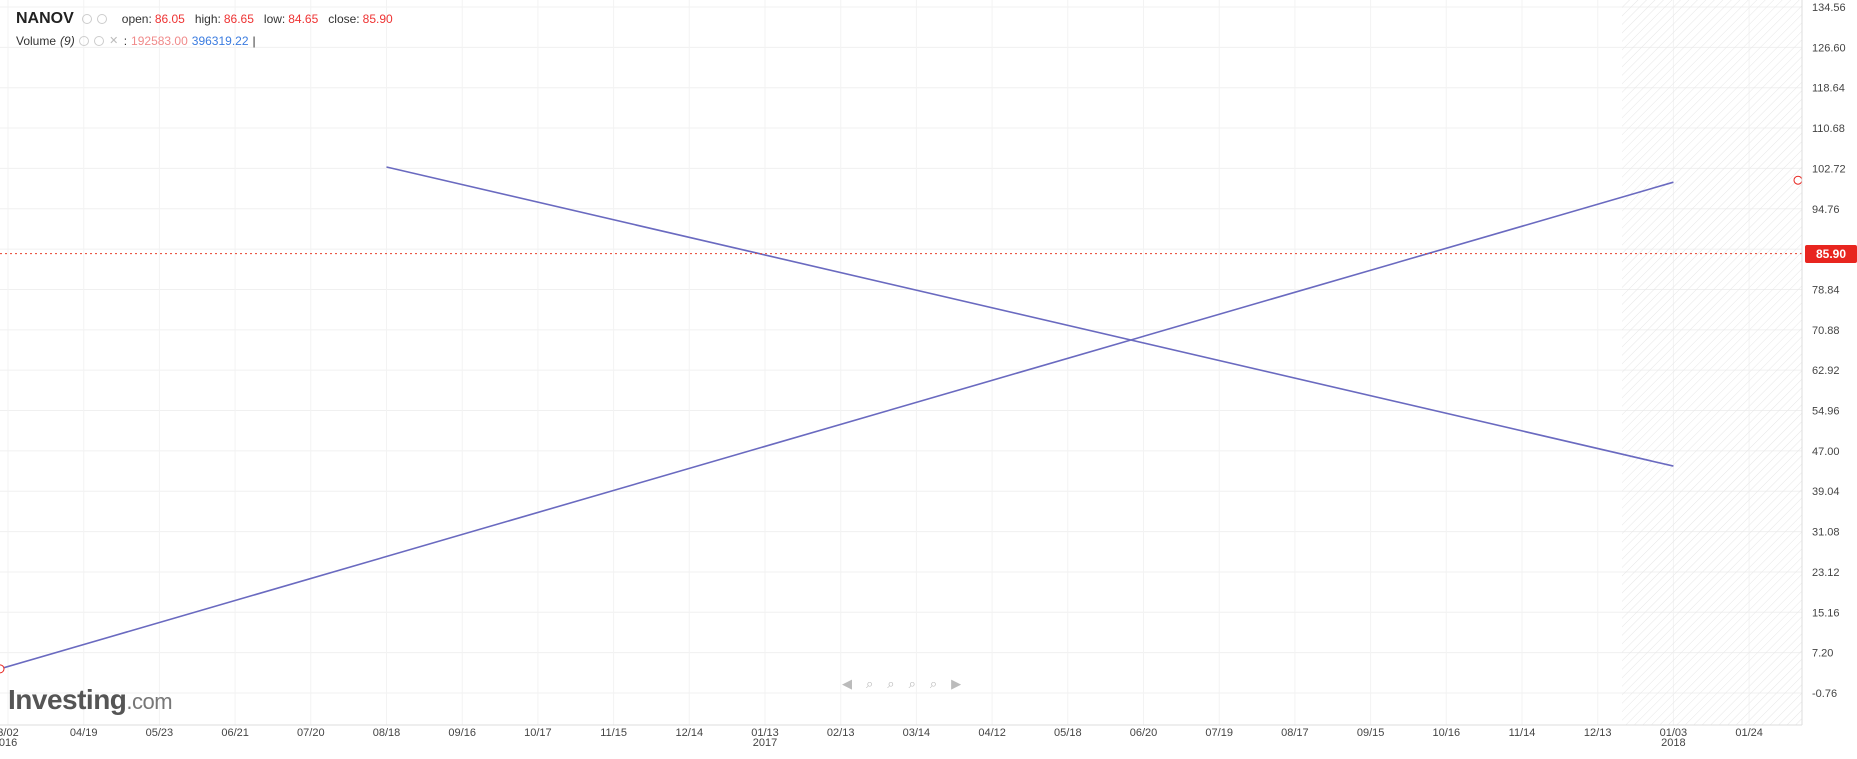 This screenshot has height=759, width=1857. What do you see at coordinates (1828, 129) in the screenshot?
I see `y-tick-label: 110.68` at bounding box center [1828, 129].